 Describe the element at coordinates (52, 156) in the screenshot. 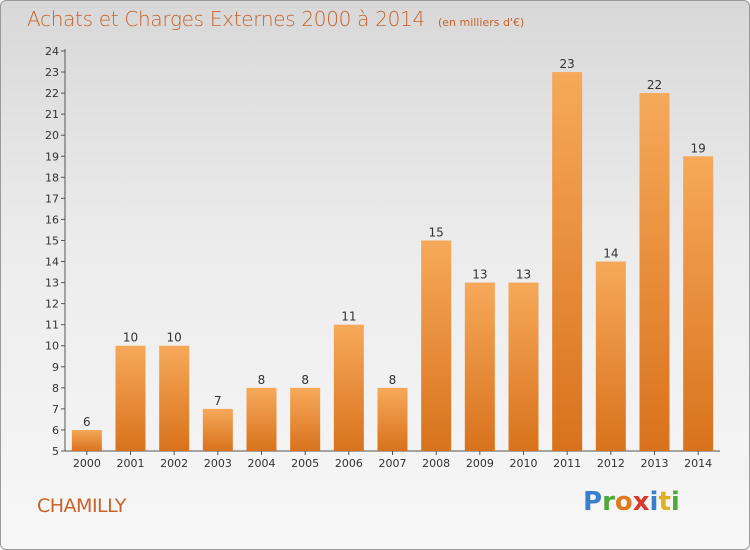

I see `y-tick-label: 19` at that location.